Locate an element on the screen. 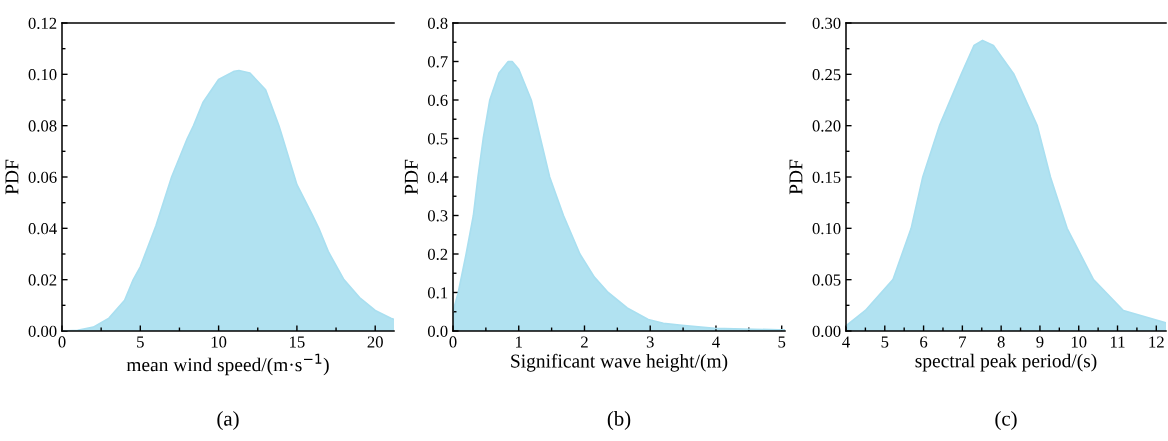 The height and width of the screenshot is (441, 1168). x-axis-title: mean wind speed/(m·s$^{−1}$) is located at coordinates (227, 364).